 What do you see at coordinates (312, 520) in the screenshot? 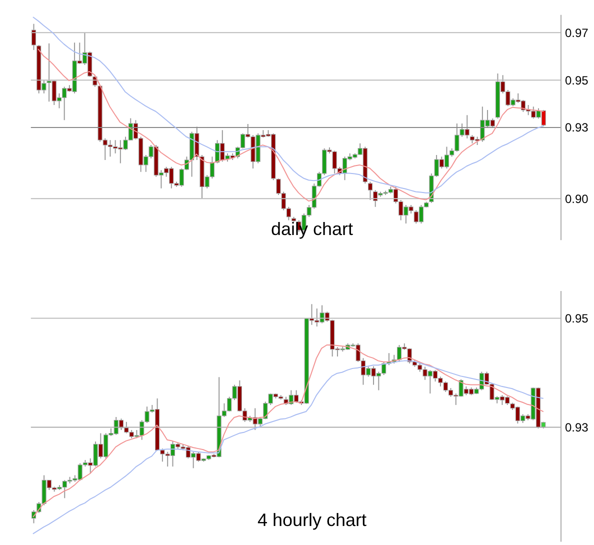
I see `text: 4 hourly chart` at bounding box center [312, 520].